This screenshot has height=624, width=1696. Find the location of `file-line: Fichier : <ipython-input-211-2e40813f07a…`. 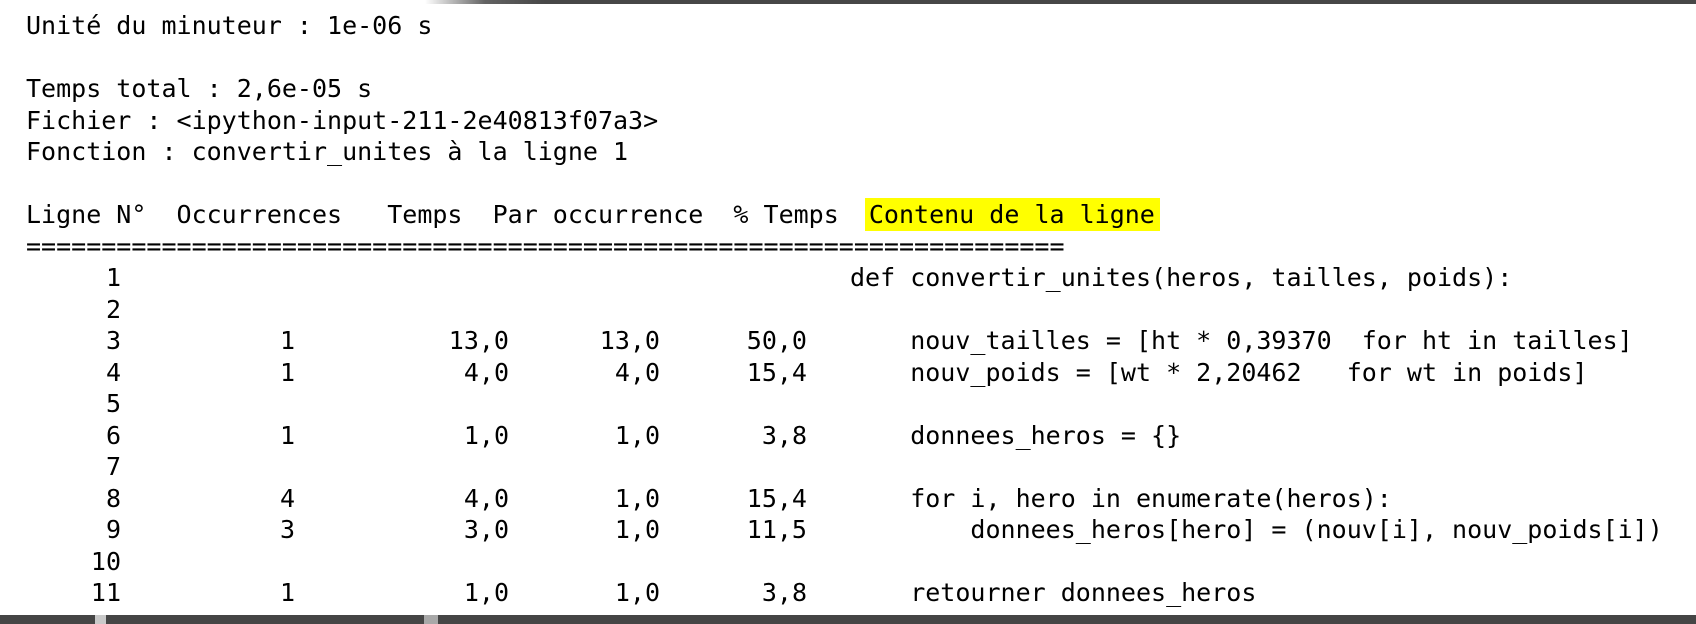

file-line: Fichier : <ipython-input-211-2e40813f07a… is located at coordinates (342, 120).